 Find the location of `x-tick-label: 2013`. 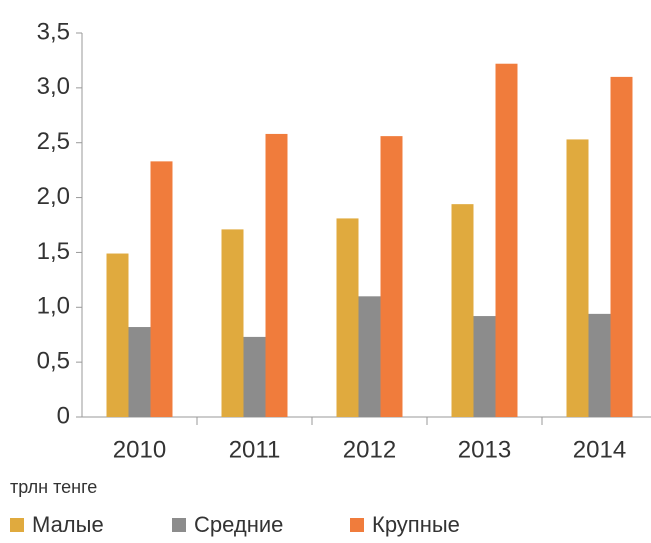

x-tick-label: 2013 is located at coordinates (484, 449).